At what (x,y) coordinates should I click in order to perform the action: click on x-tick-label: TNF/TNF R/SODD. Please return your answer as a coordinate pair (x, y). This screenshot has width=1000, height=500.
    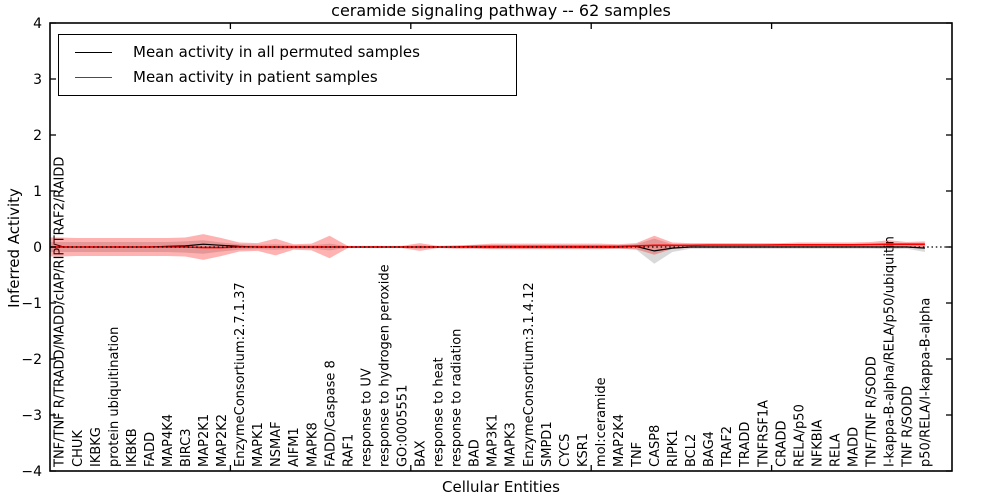
    Looking at the image, I should click on (872, 412).